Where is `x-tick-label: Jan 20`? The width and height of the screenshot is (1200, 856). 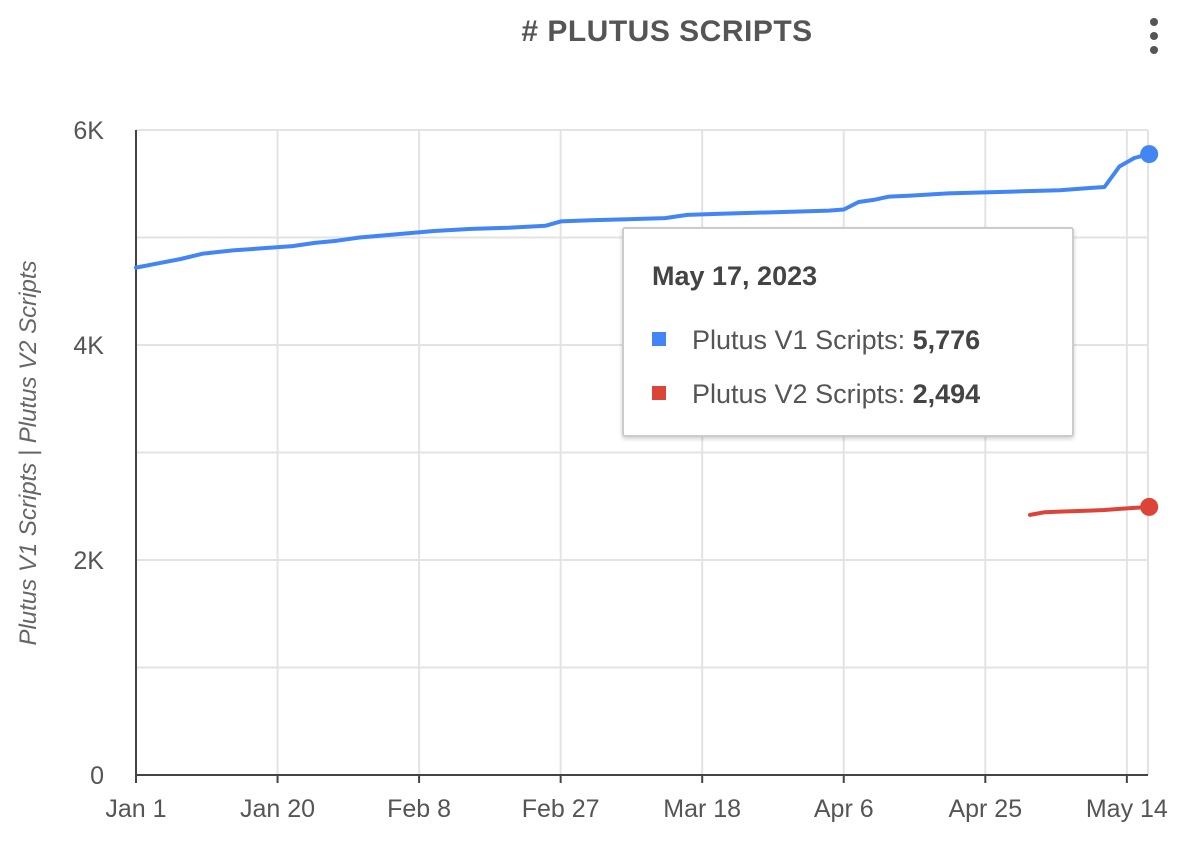
x-tick-label: Jan 20 is located at coordinates (277, 809).